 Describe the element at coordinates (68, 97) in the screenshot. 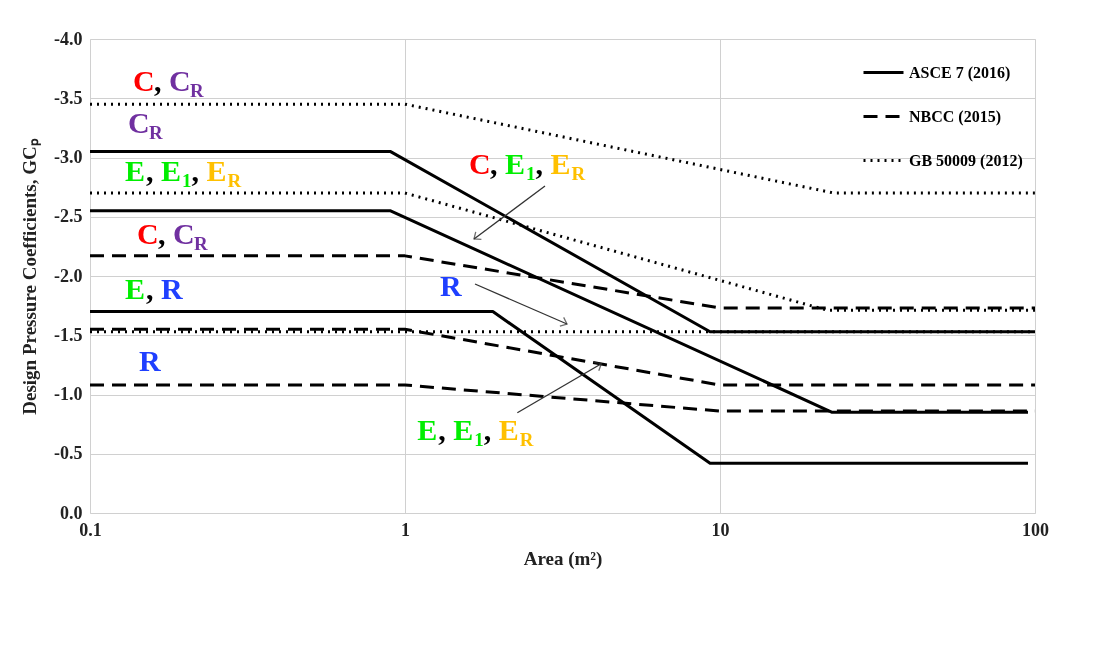

I see `y-tick-label: -3.5` at that location.